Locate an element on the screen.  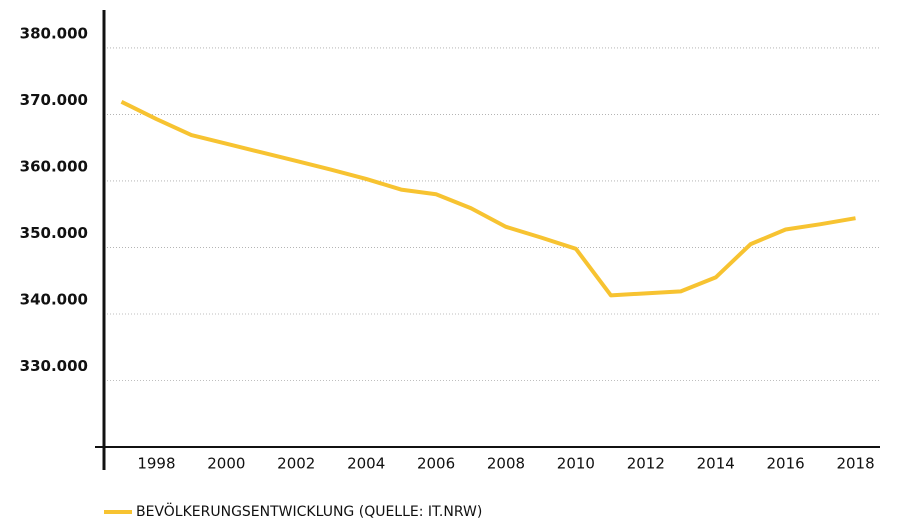
x-tick-label: 2004 is located at coordinates (366, 464).